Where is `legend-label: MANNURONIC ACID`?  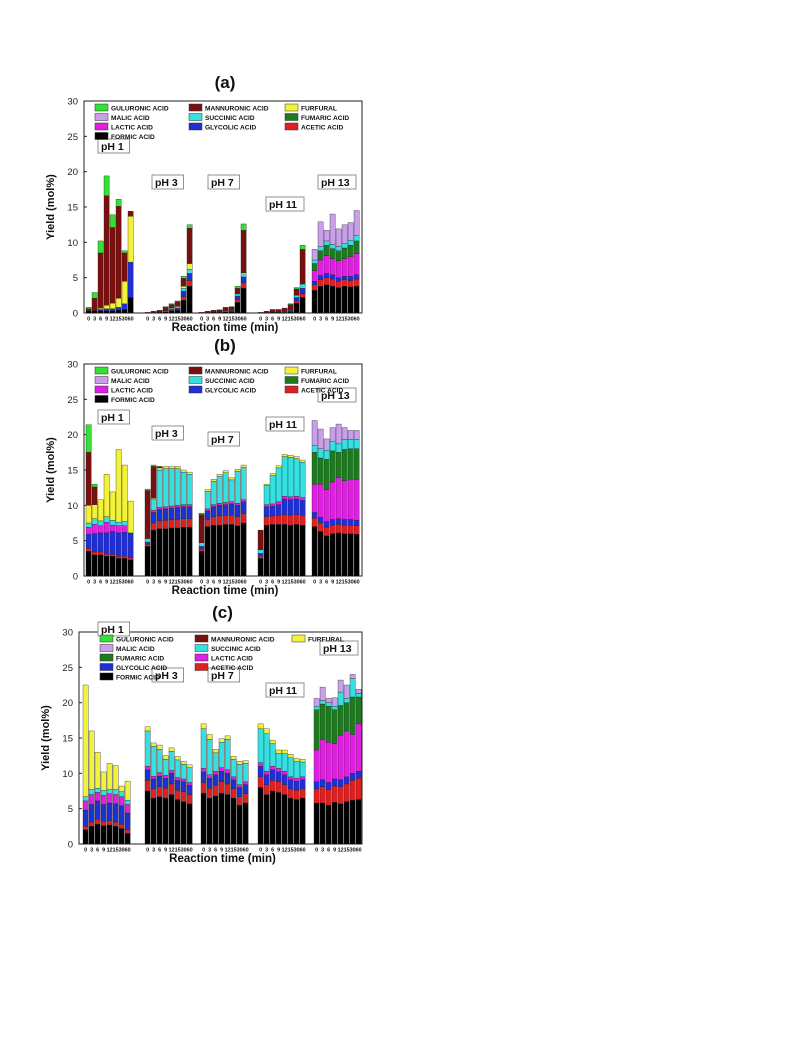 legend-label: MANNURONIC ACID is located at coordinates (237, 109).